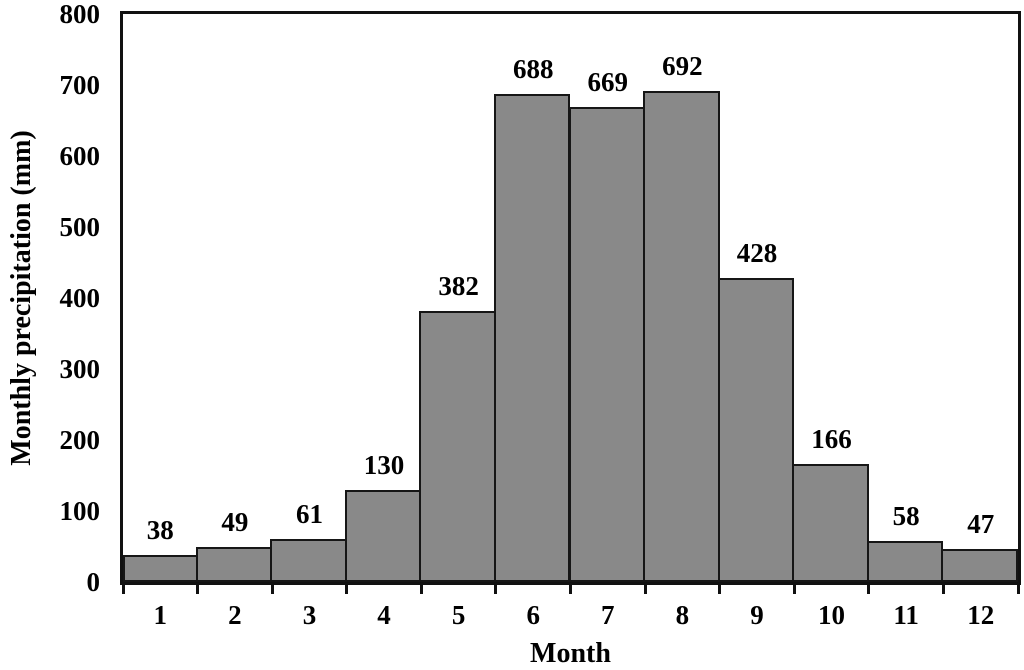  What do you see at coordinates (682, 66) in the screenshot?
I see `bar-value-label: 692` at bounding box center [682, 66].